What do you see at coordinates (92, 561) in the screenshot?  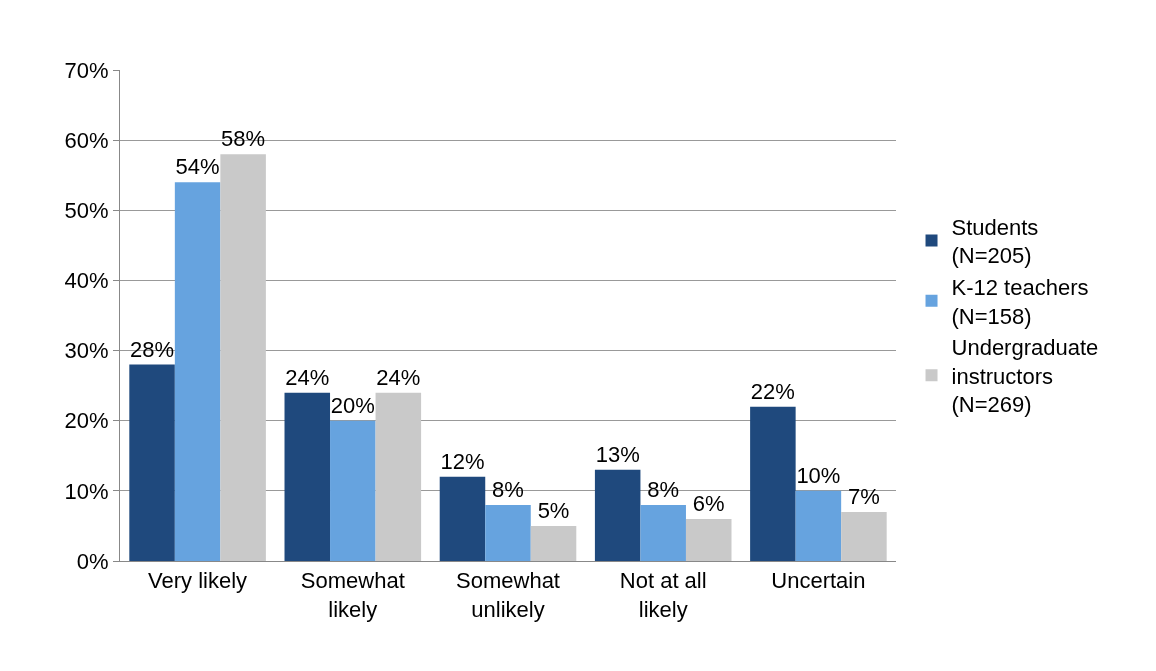 I see `y-tick-label: 0%` at bounding box center [92, 561].